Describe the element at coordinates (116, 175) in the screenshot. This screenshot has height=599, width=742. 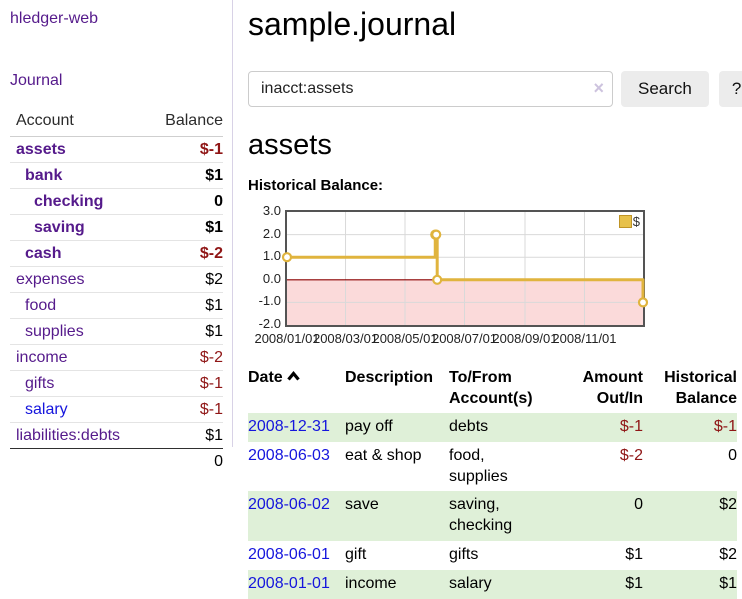
I see `account-row: bank $1` at that location.